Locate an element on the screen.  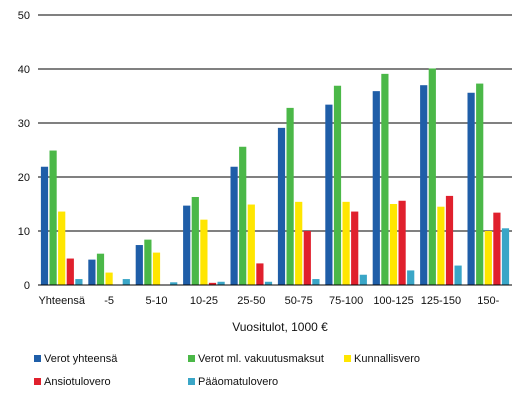
x-tick-label: 125-150 is located at coordinates (441, 301).